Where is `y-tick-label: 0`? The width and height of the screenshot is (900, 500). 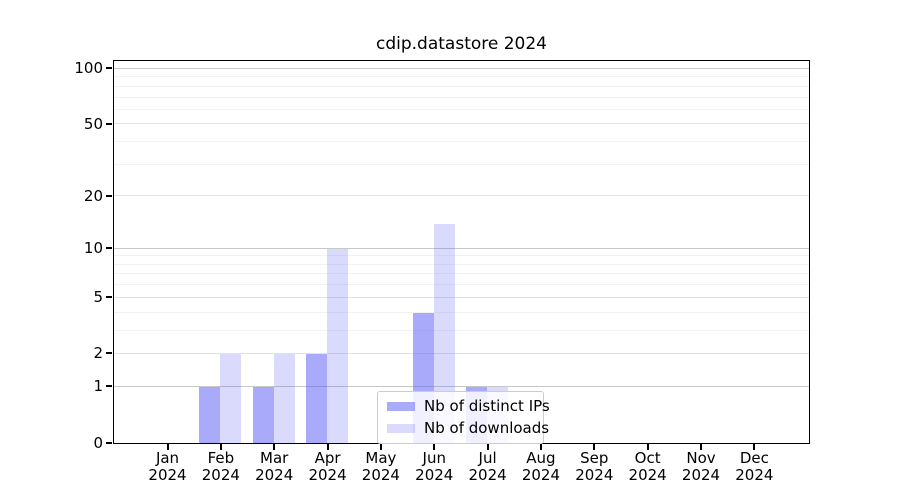 y-tick-label: 0 is located at coordinates (98, 442).